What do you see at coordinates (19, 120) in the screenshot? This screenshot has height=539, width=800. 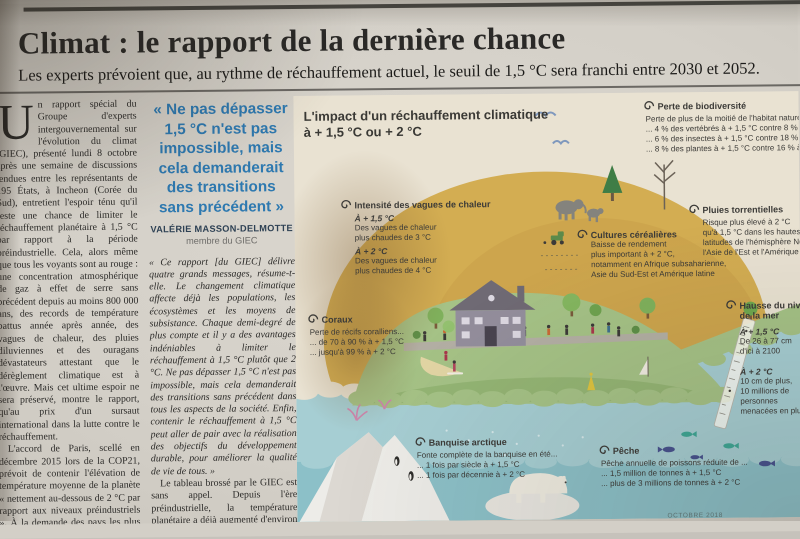 I see `dropcap: U` at bounding box center [19, 120].